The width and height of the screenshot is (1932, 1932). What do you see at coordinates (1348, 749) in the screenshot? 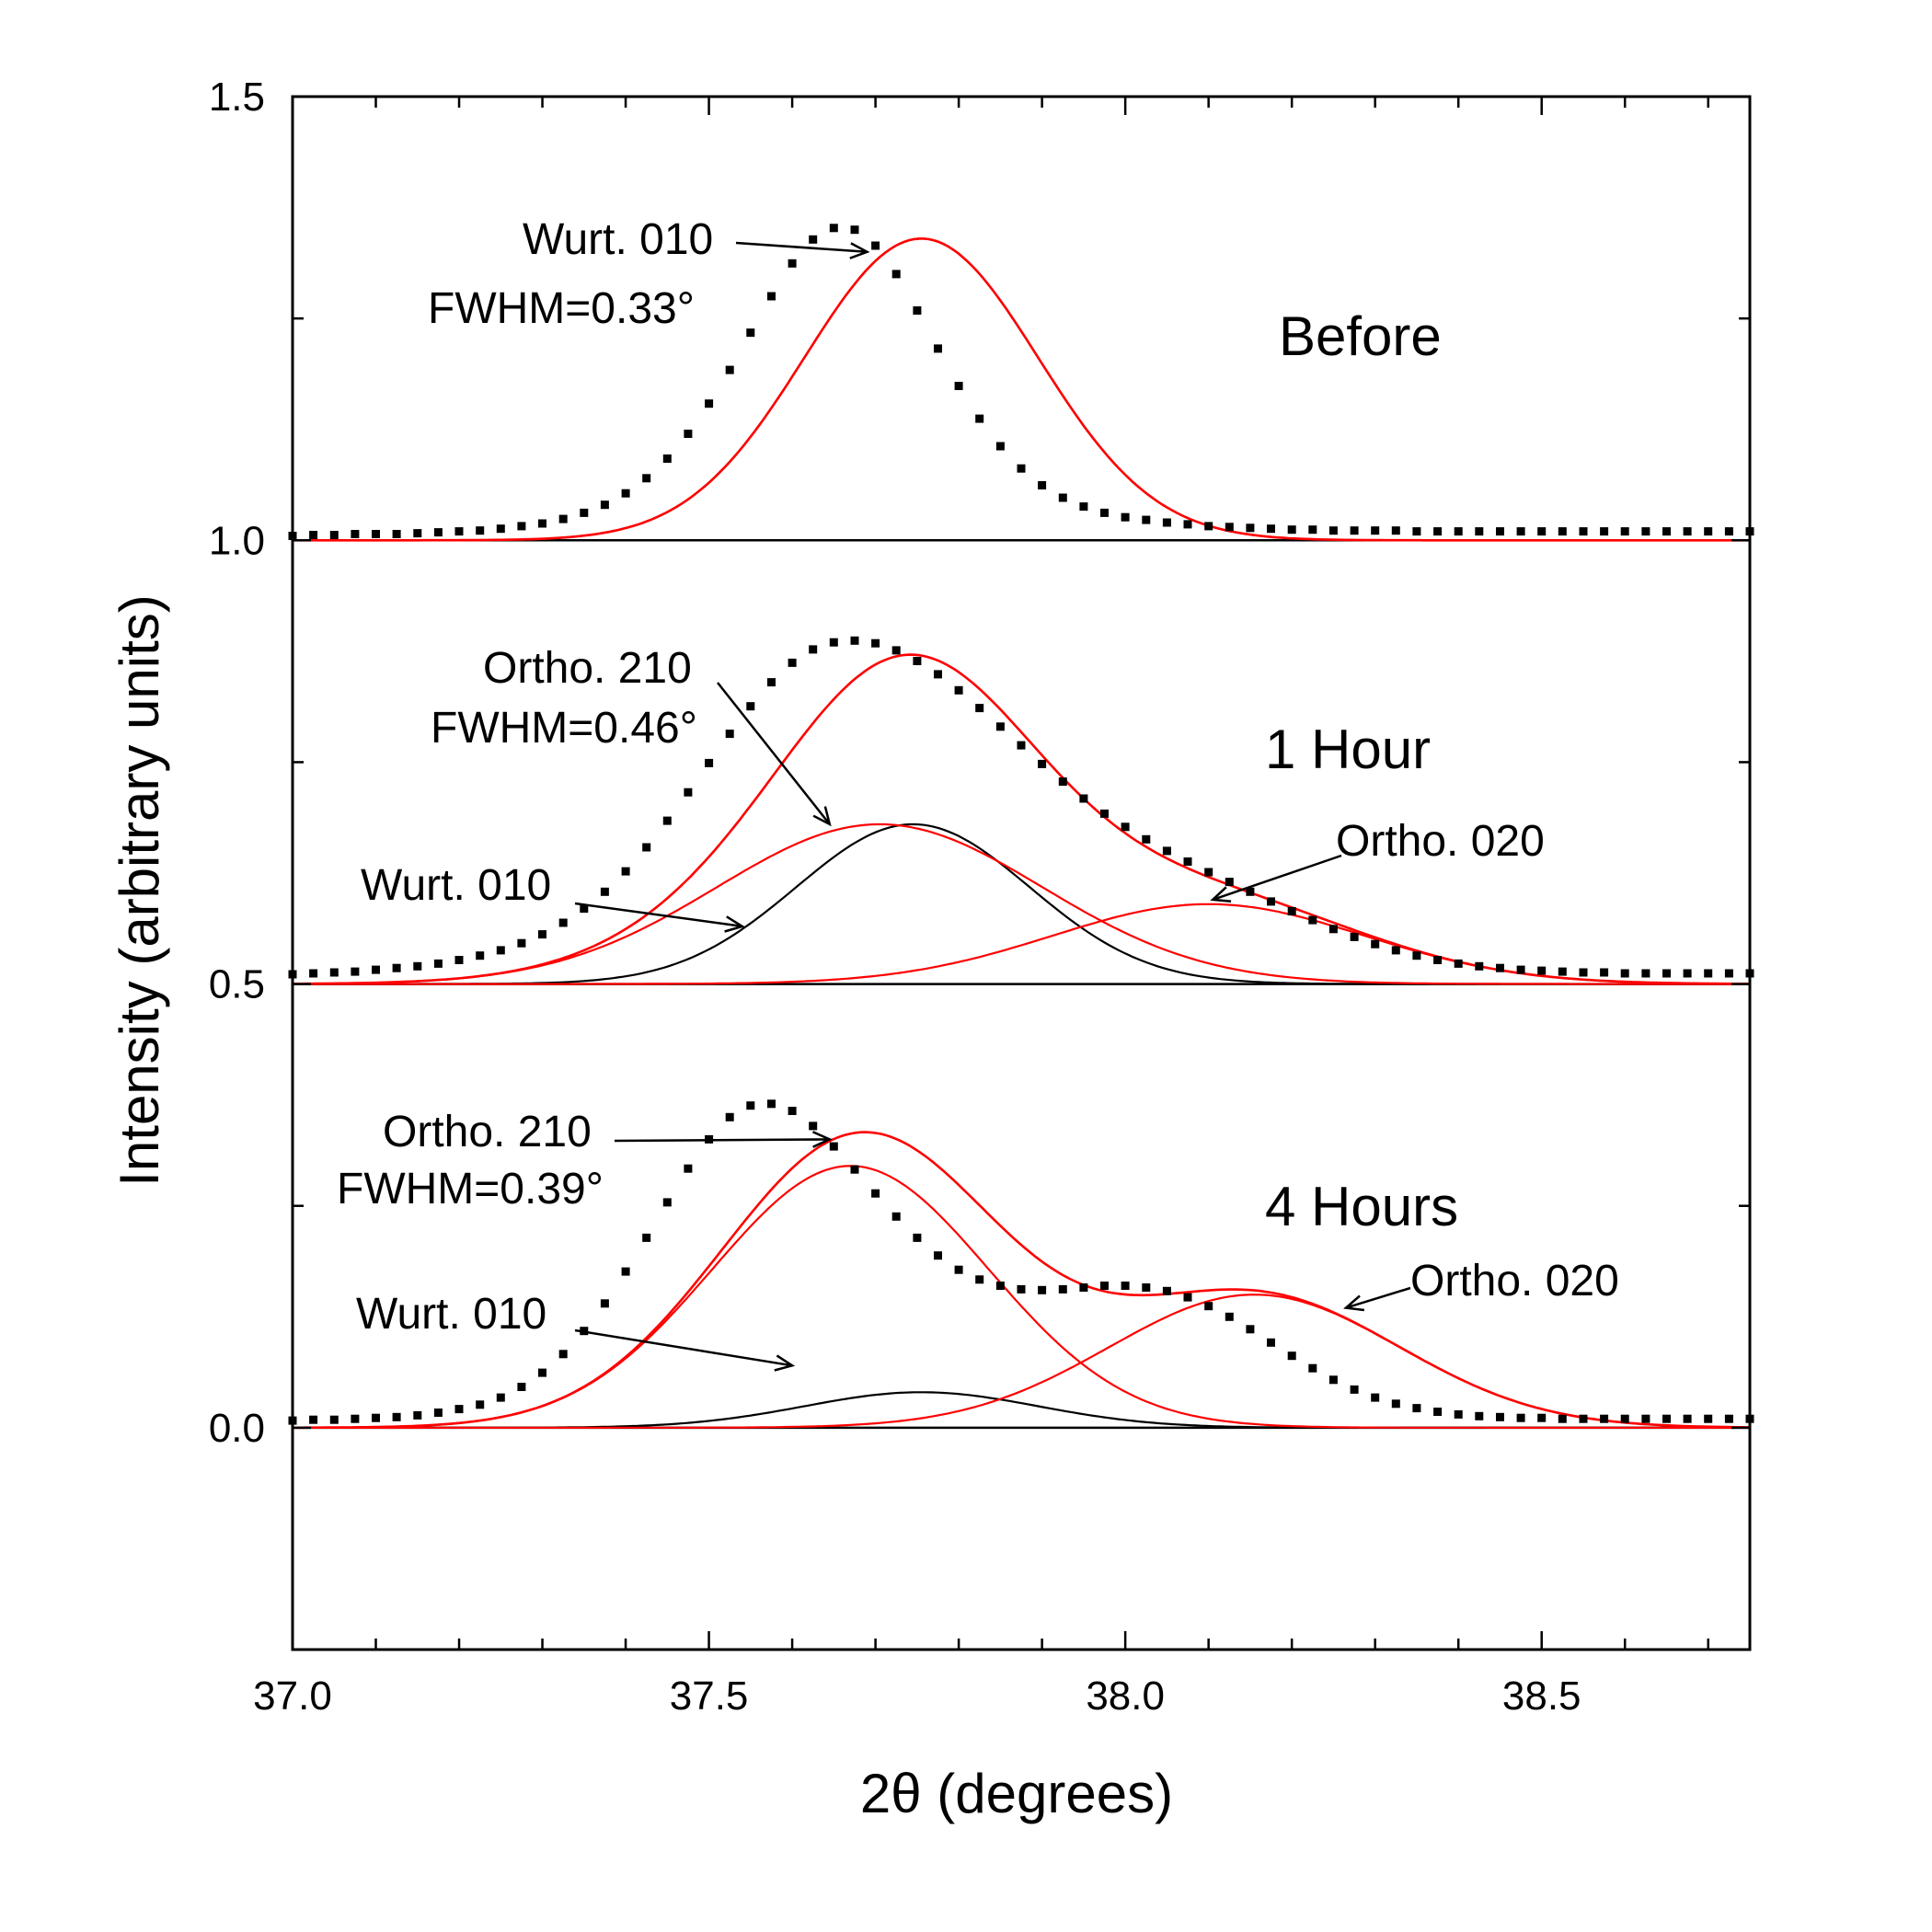
I see `panel-label-1-hour: 1 Hour` at bounding box center [1348, 749].